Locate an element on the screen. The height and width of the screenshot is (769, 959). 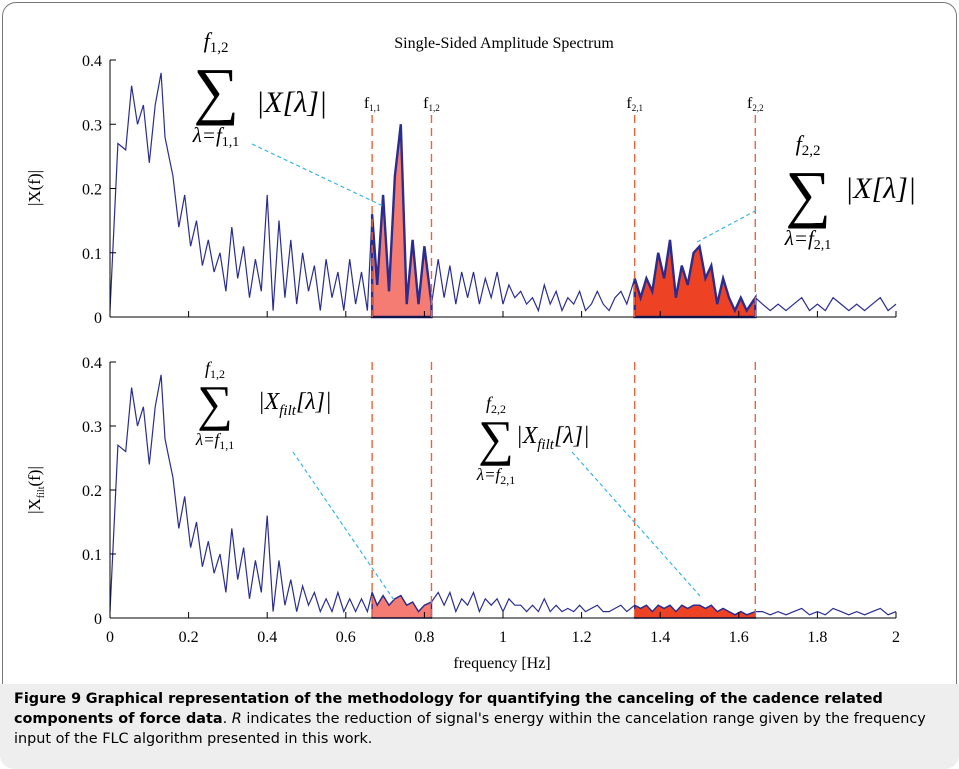
sum-annotation-band-1: f1,2∑λ=f1,1 |Xfilt[λ]| is located at coordinates (263, 405).